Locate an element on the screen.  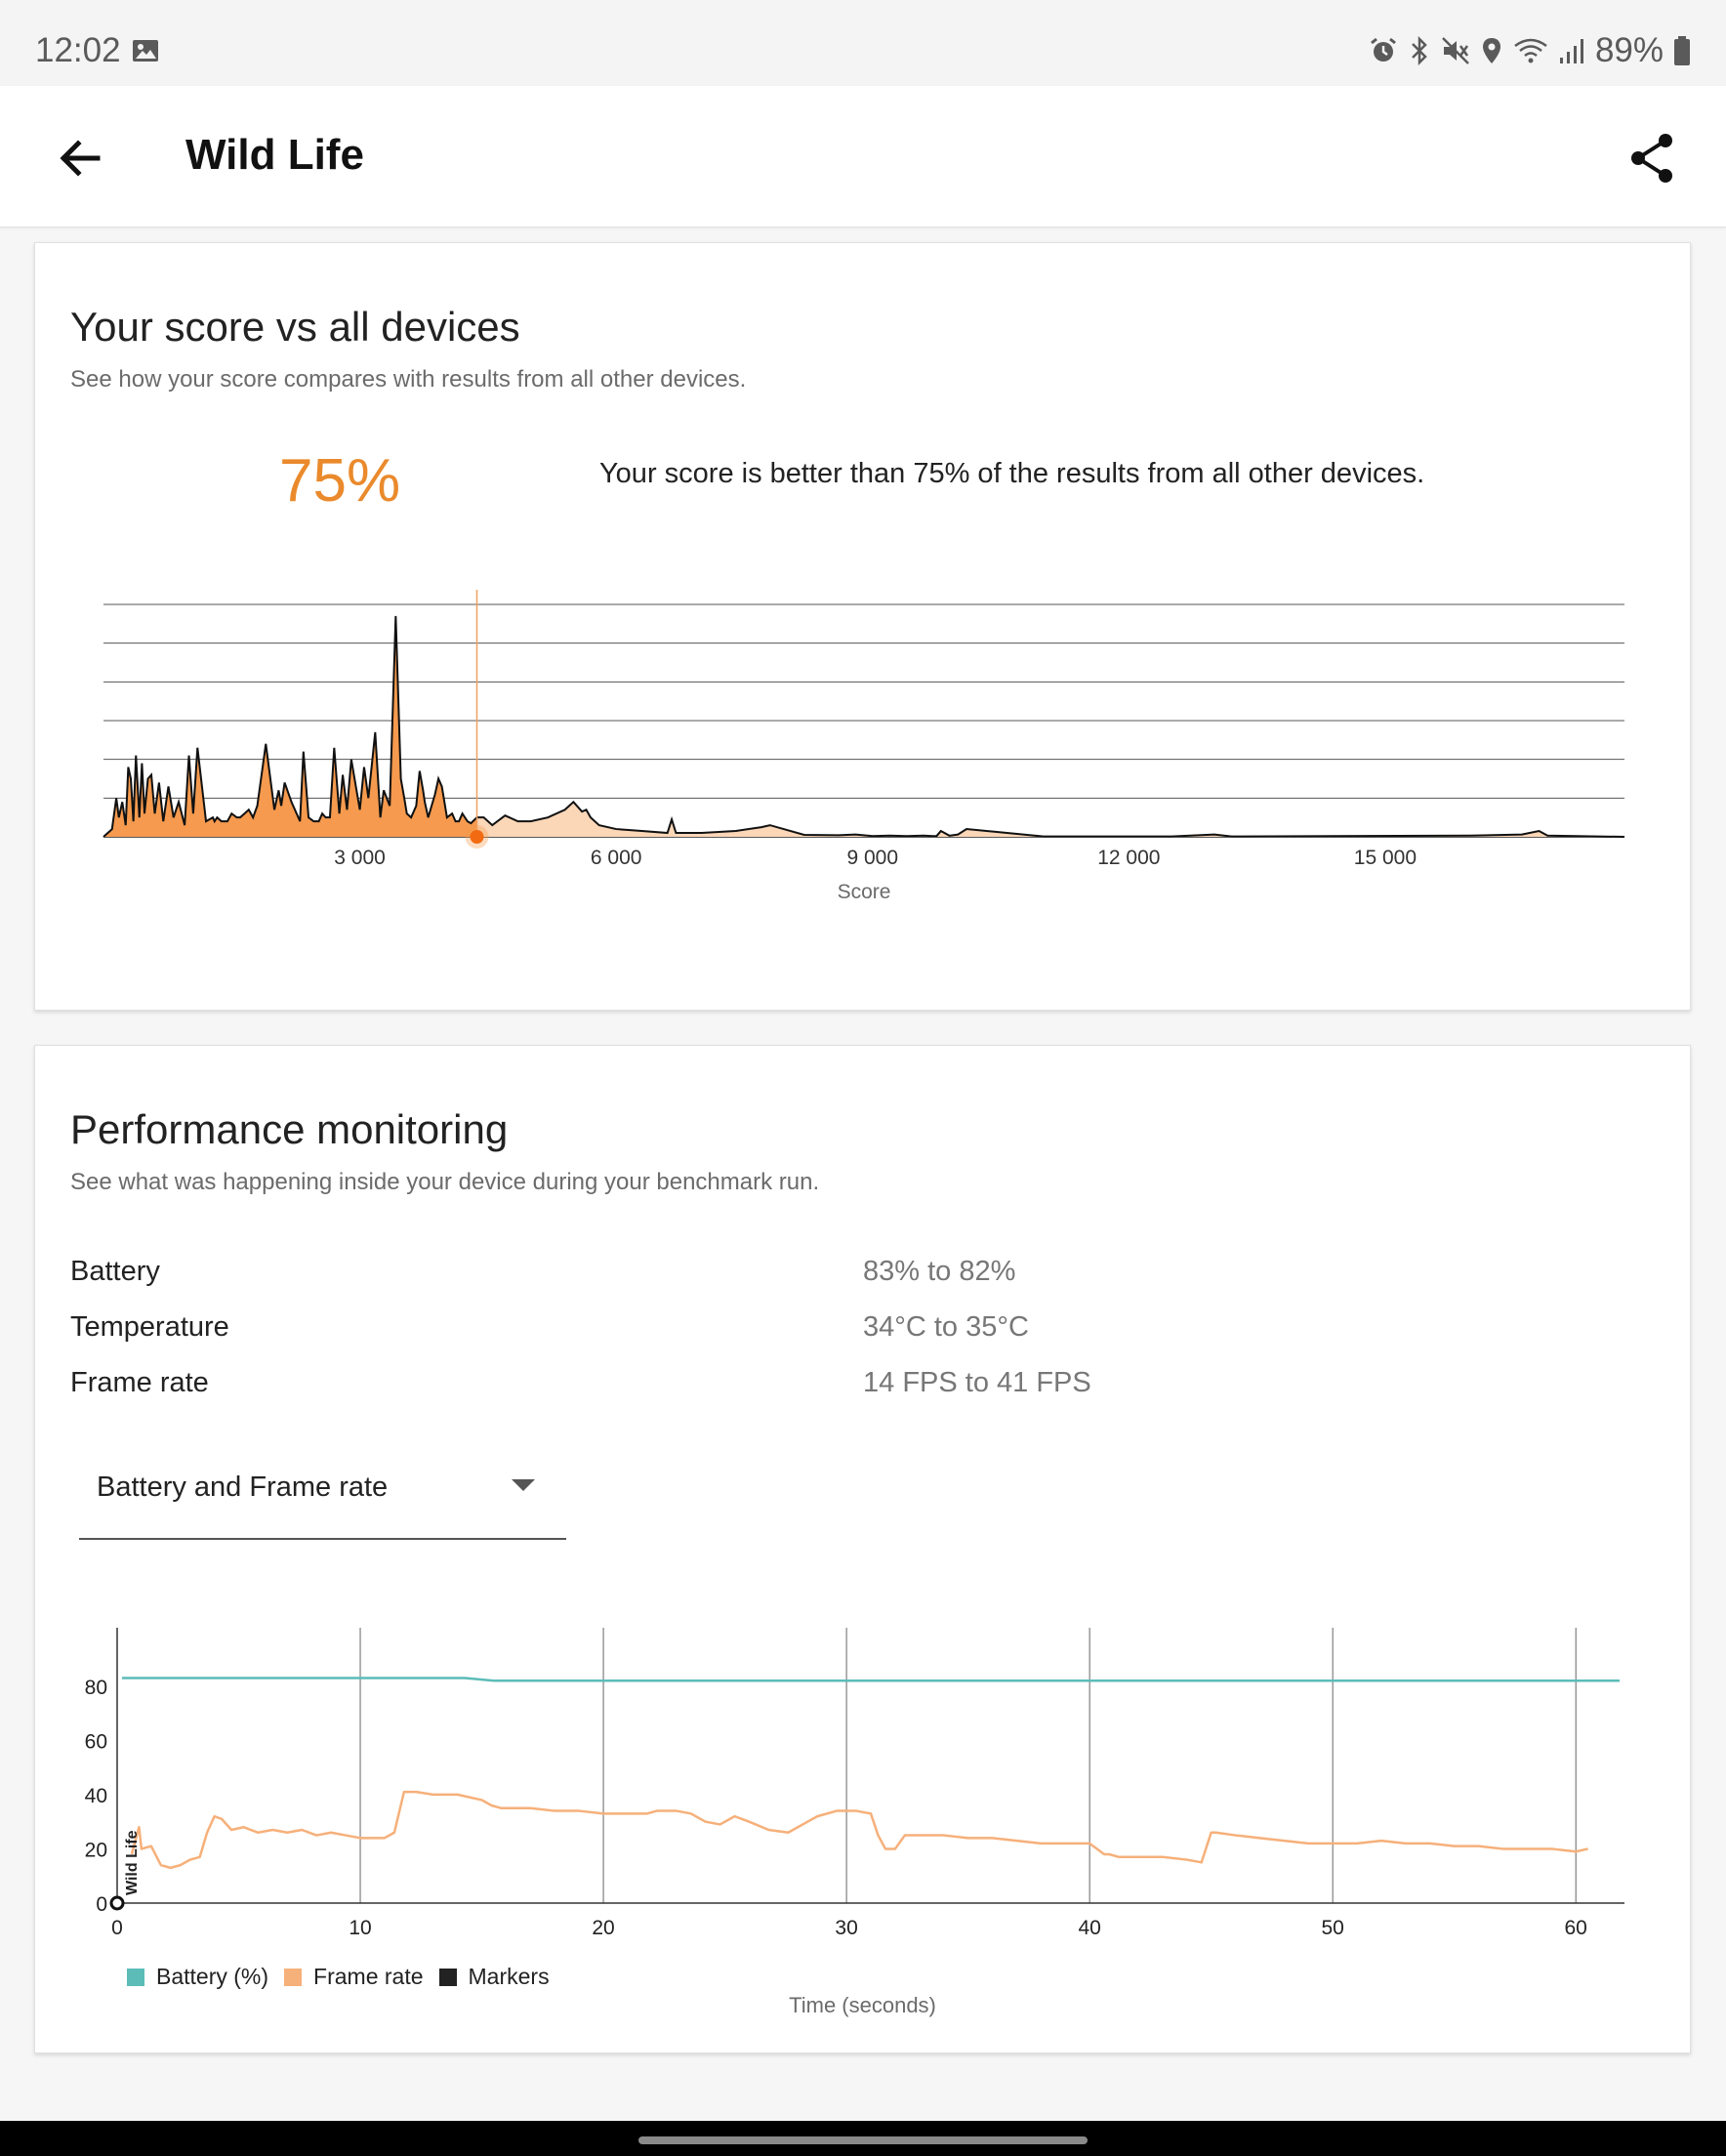
navigation-bar is located at coordinates (863, 2138).